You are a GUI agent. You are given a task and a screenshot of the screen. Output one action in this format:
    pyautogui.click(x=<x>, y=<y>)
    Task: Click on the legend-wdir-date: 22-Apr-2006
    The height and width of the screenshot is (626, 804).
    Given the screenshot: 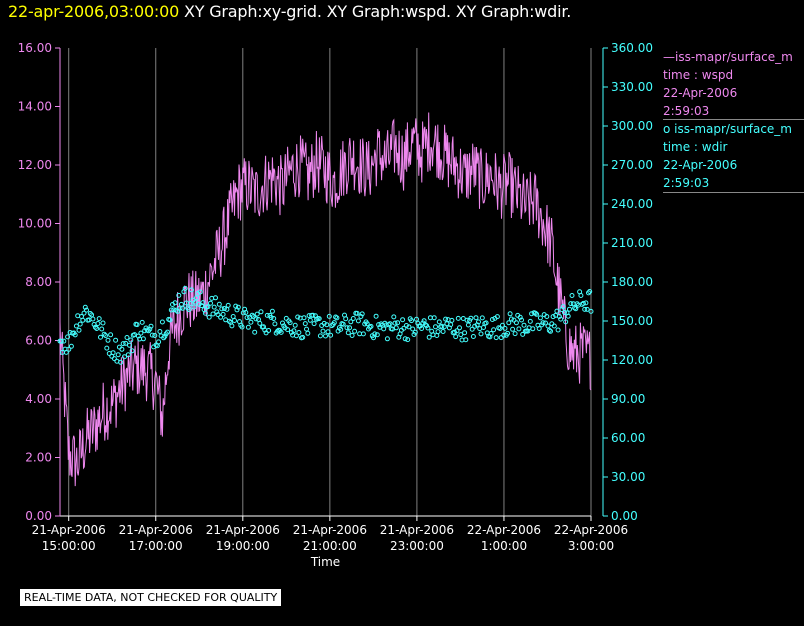 What is the action you would take?
    pyautogui.click(x=700, y=165)
    